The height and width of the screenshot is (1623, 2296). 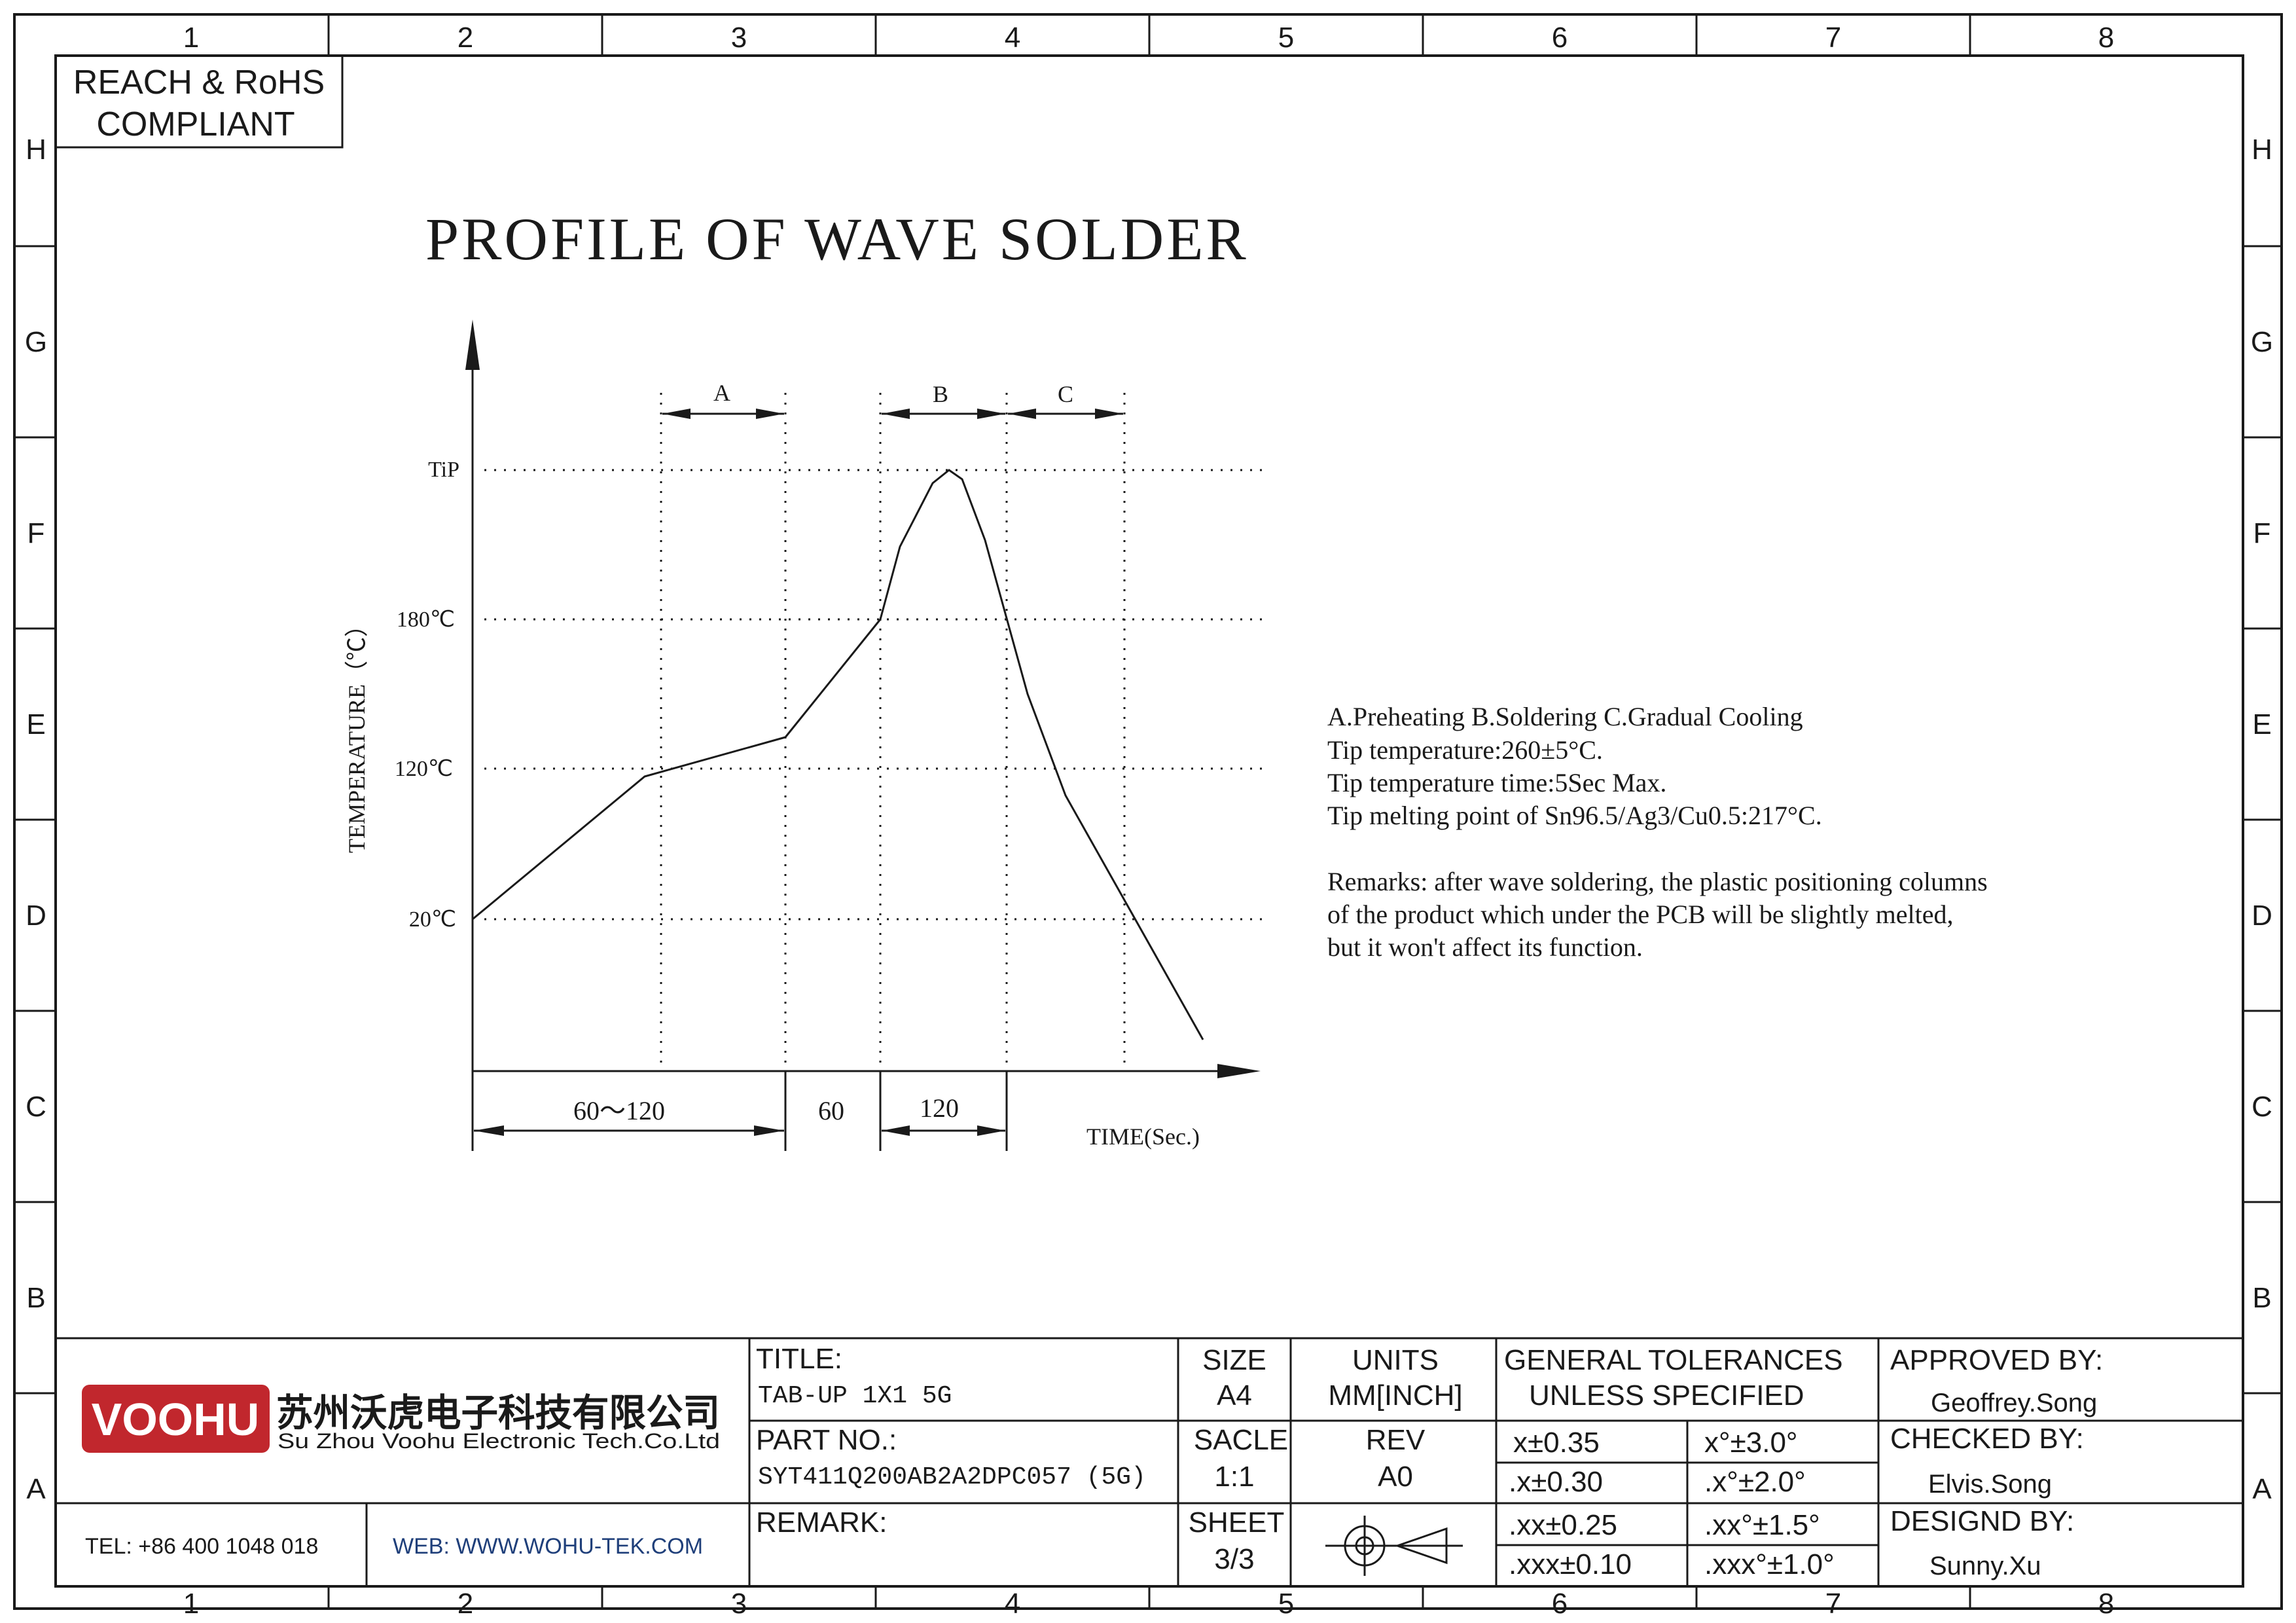 I want to click on company-logo, so click(x=176, y=1419).